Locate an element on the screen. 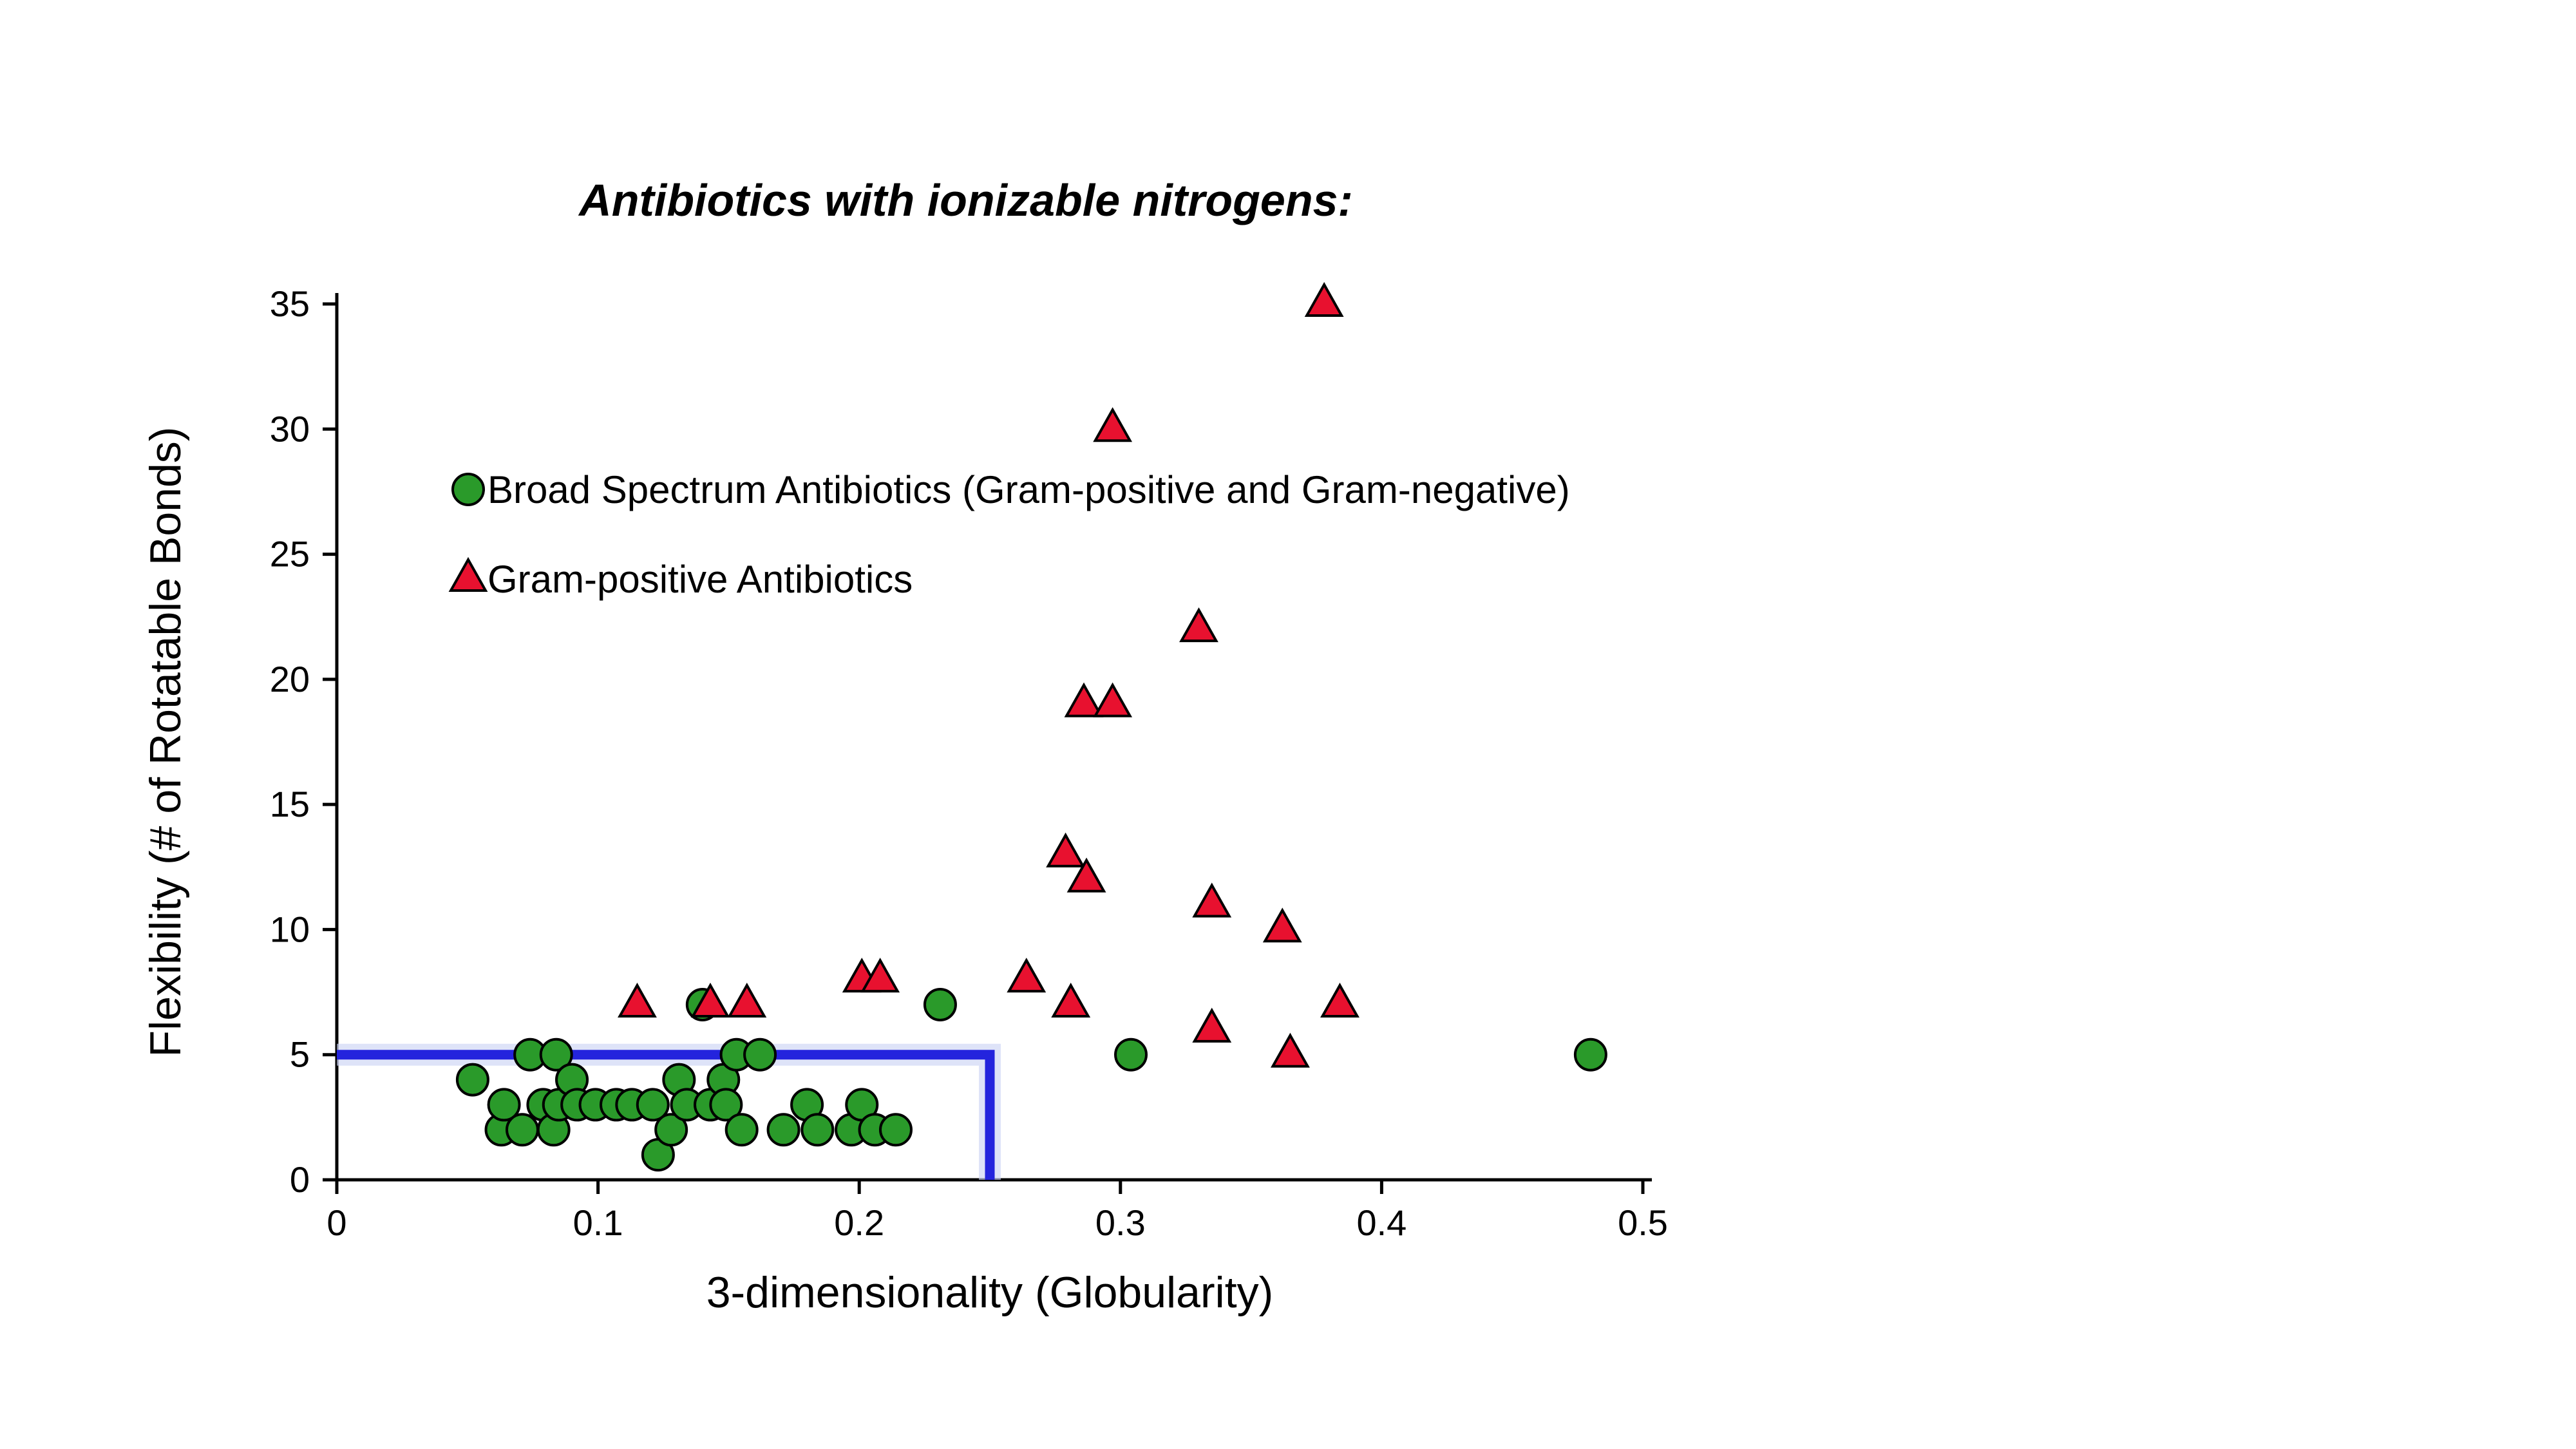 This screenshot has width=2576, height=1449. x-tick-label: 0.4 is located at coordinates (1381, 1222).